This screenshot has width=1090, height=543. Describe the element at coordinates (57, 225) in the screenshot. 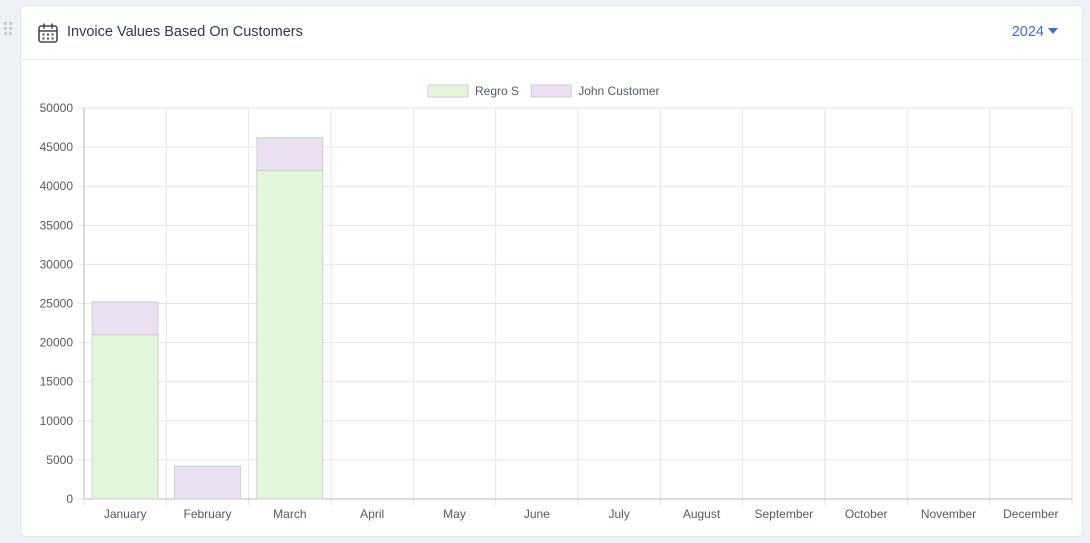

I see `y-tick-label: 35000` at that location.